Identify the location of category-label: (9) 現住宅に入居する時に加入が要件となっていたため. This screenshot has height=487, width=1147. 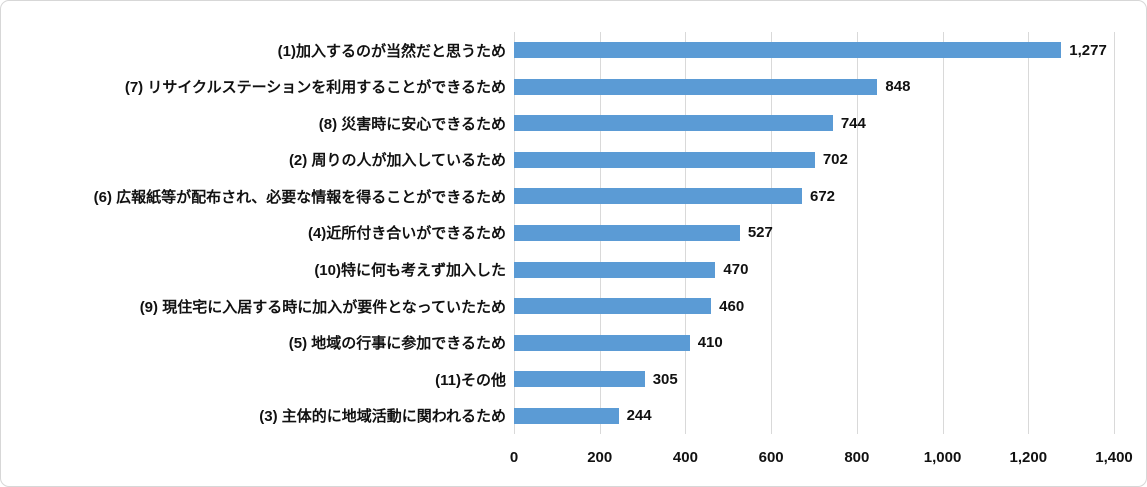
(322, 307).